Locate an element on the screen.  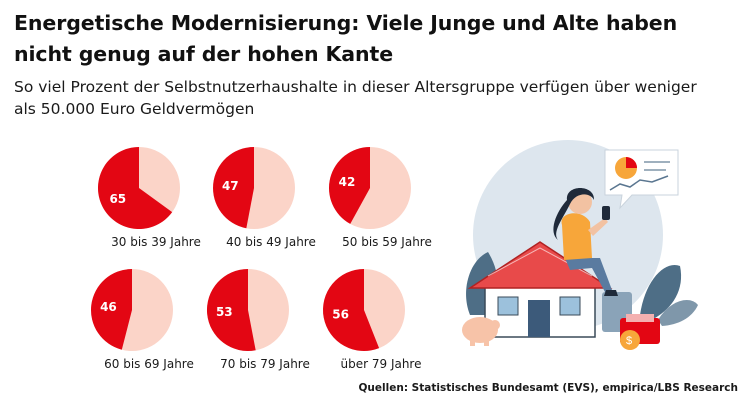
pie-svg: 46 is located at coordinates (132, 310).